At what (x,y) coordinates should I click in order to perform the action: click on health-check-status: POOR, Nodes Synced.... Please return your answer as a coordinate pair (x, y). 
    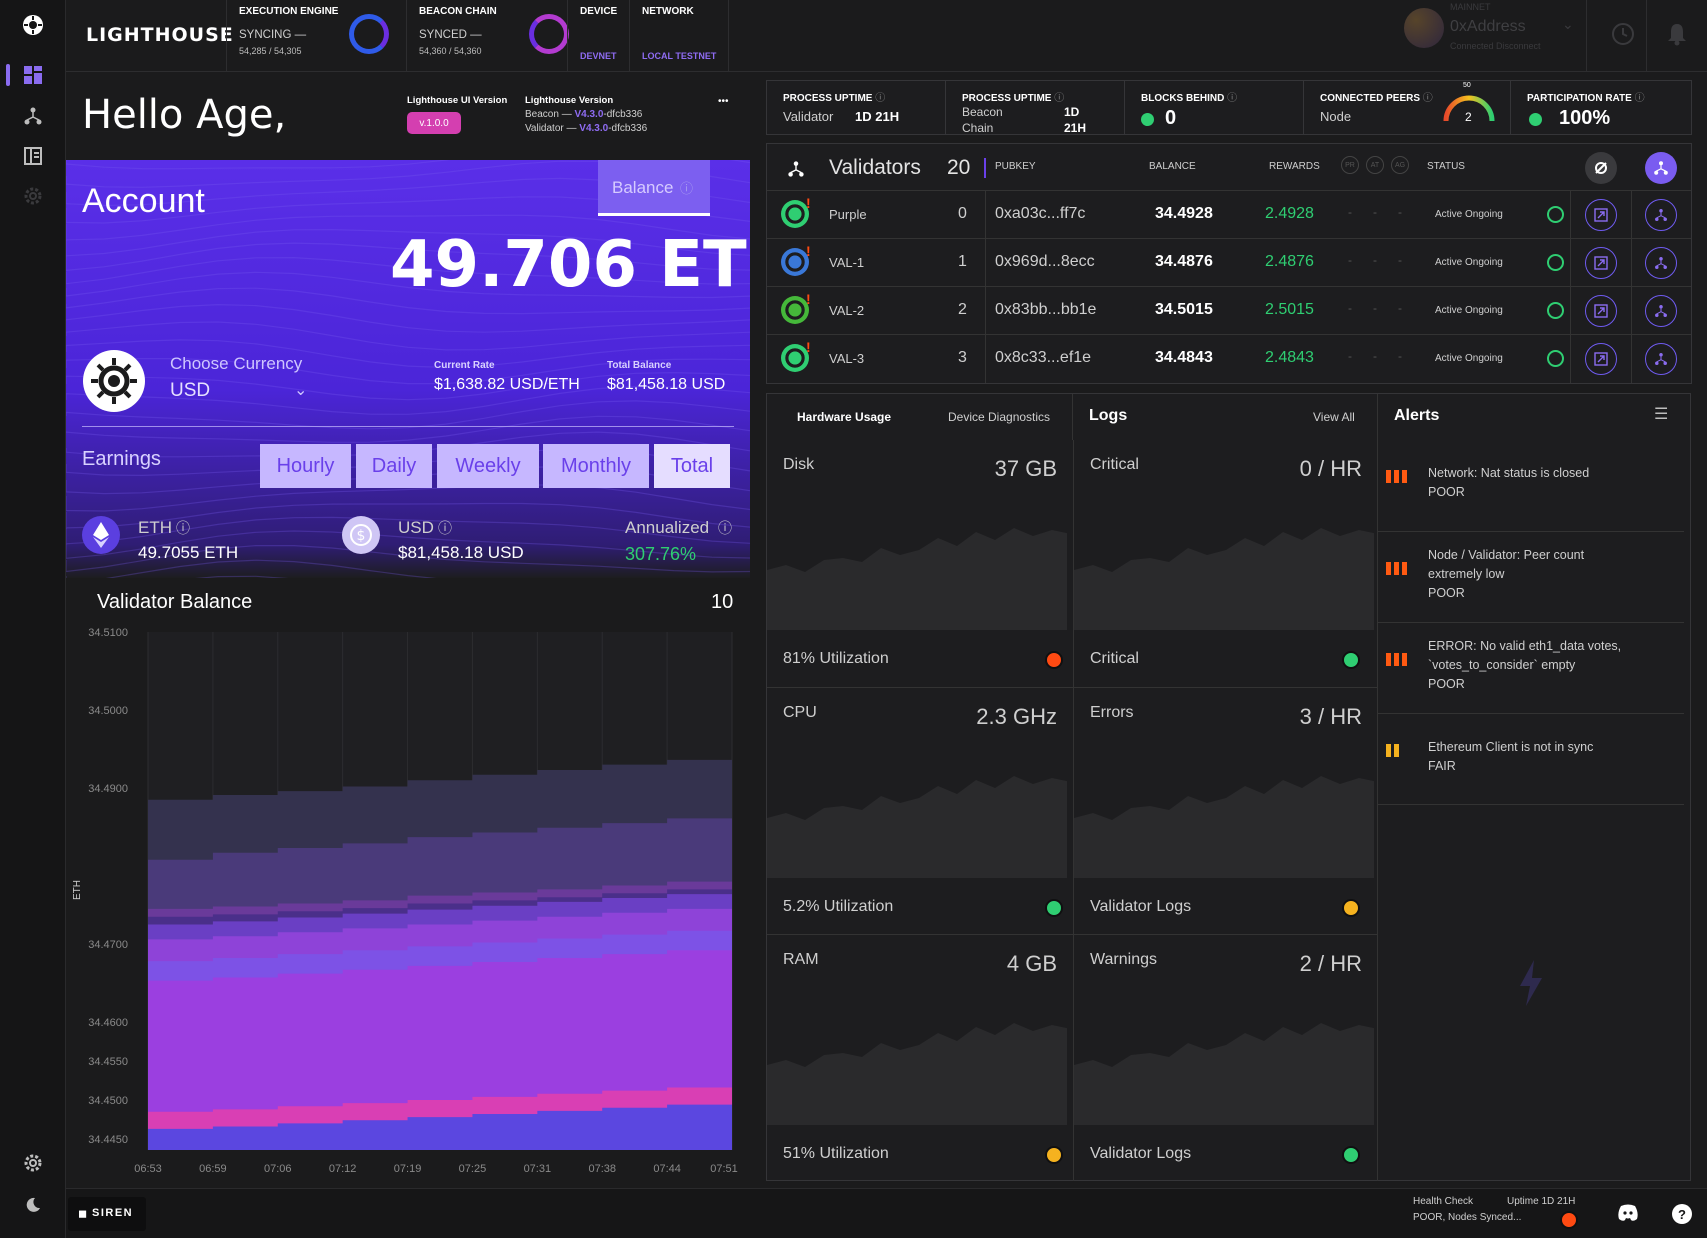
    Looking at the image, I should click on (1467, 1217).